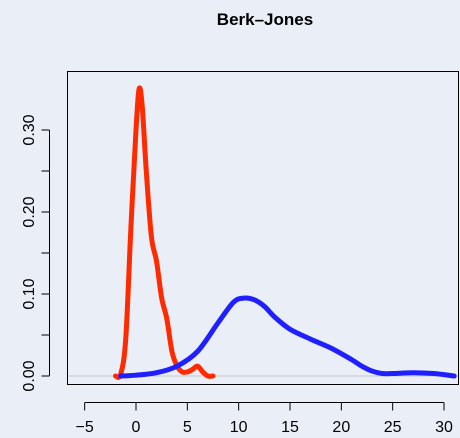 Image resolution: width=460 pixels, height=438 pixels. Describe the element at coordinates (290, 427) in the screenshot. I see `x-tick-label: 15` at that location.